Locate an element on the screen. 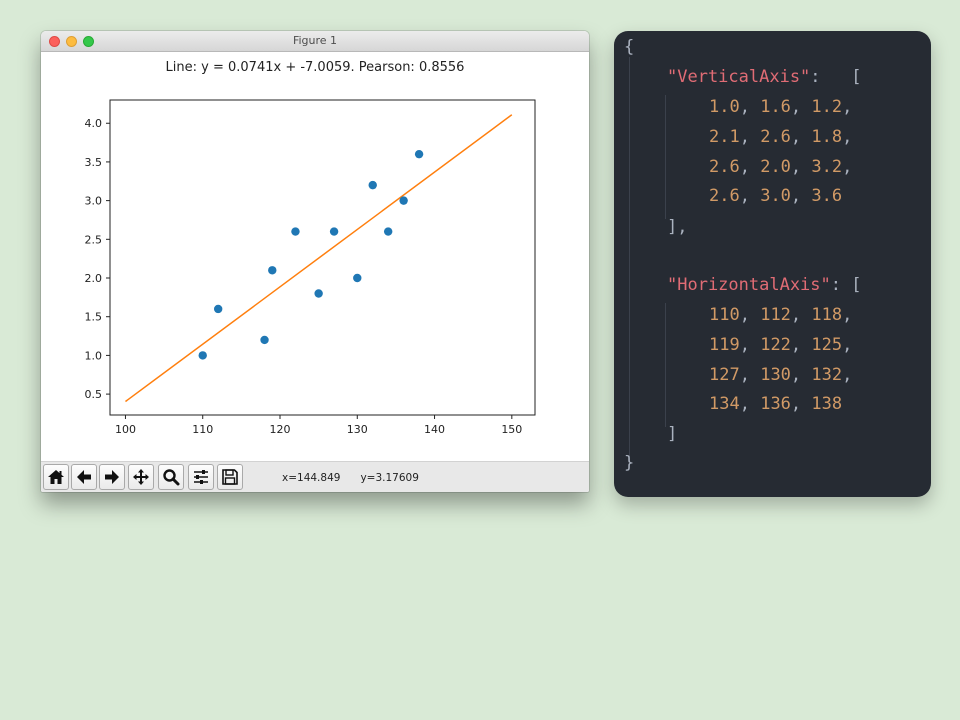  y-tick-label: 4.0 is located at coordinates (94, 123).